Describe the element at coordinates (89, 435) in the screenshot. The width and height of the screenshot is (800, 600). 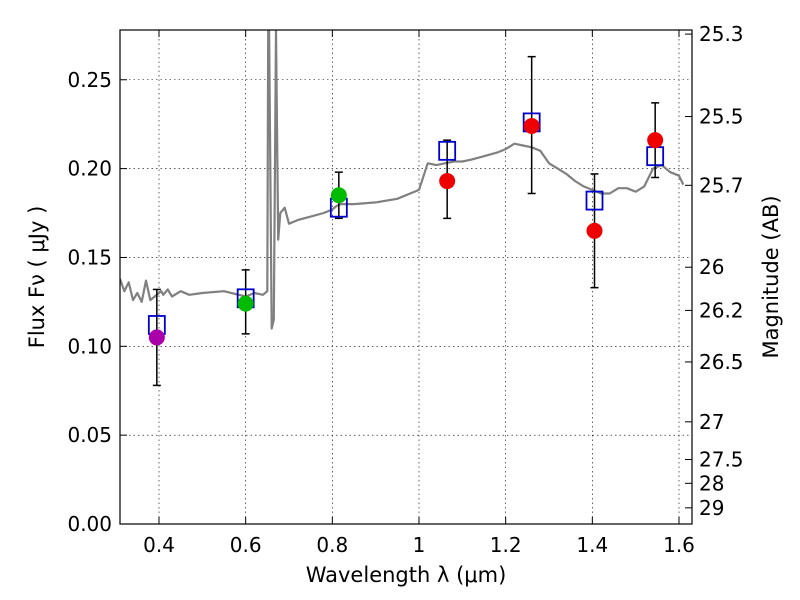
I see `y-tick-label: 0.05` at that location.